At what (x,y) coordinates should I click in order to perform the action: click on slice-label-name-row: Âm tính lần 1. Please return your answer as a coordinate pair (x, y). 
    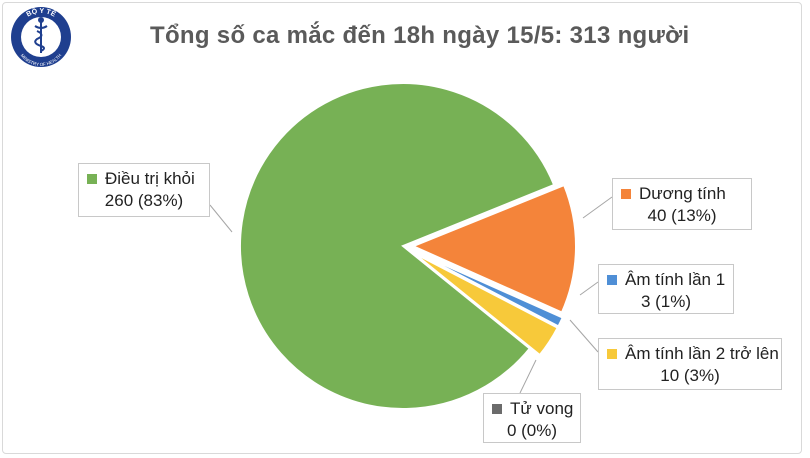
    Looking at the image, I should click on (666, 280).